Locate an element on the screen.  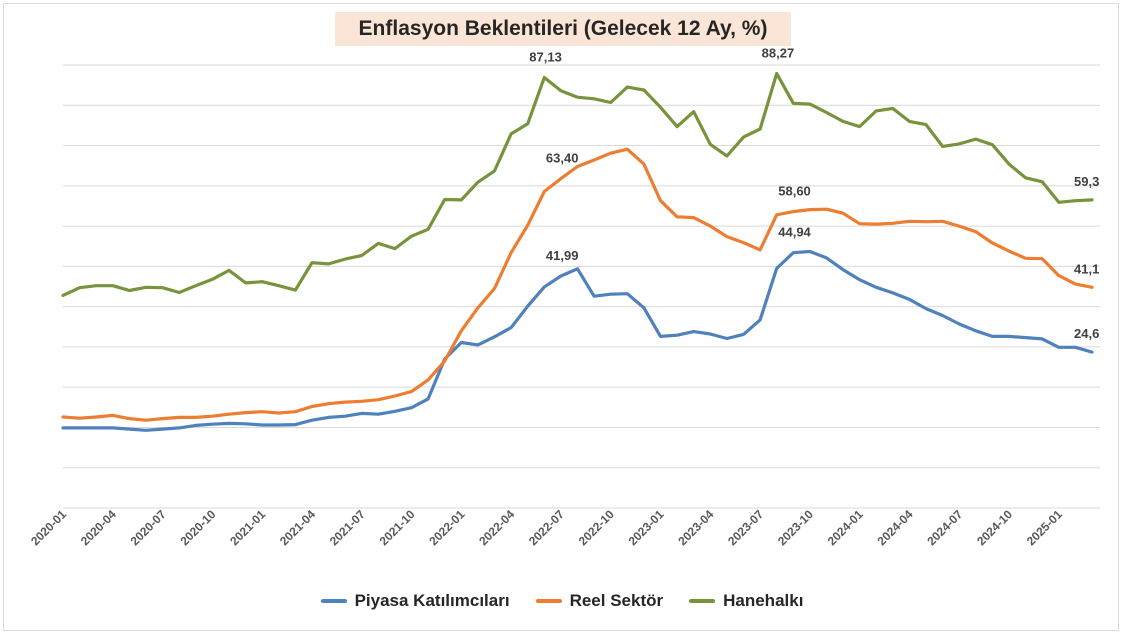
x-tick-label: 2021-10 is located at coordinates (397, 527).